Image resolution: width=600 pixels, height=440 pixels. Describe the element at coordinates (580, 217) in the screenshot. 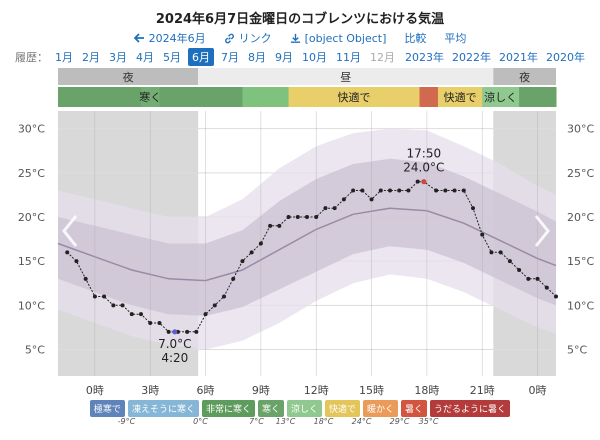

I see `y-tick-right-20: 20°C` at that location.